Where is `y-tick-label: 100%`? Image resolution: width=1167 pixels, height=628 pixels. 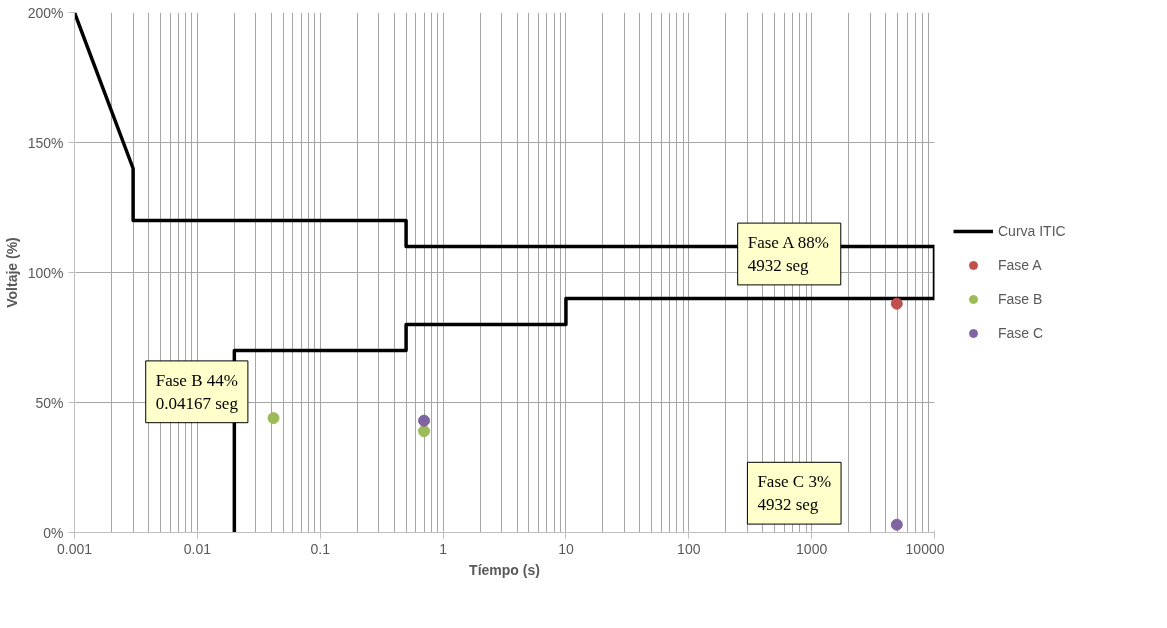
y-tick-label: 100% is located at coordinates (45, 272).